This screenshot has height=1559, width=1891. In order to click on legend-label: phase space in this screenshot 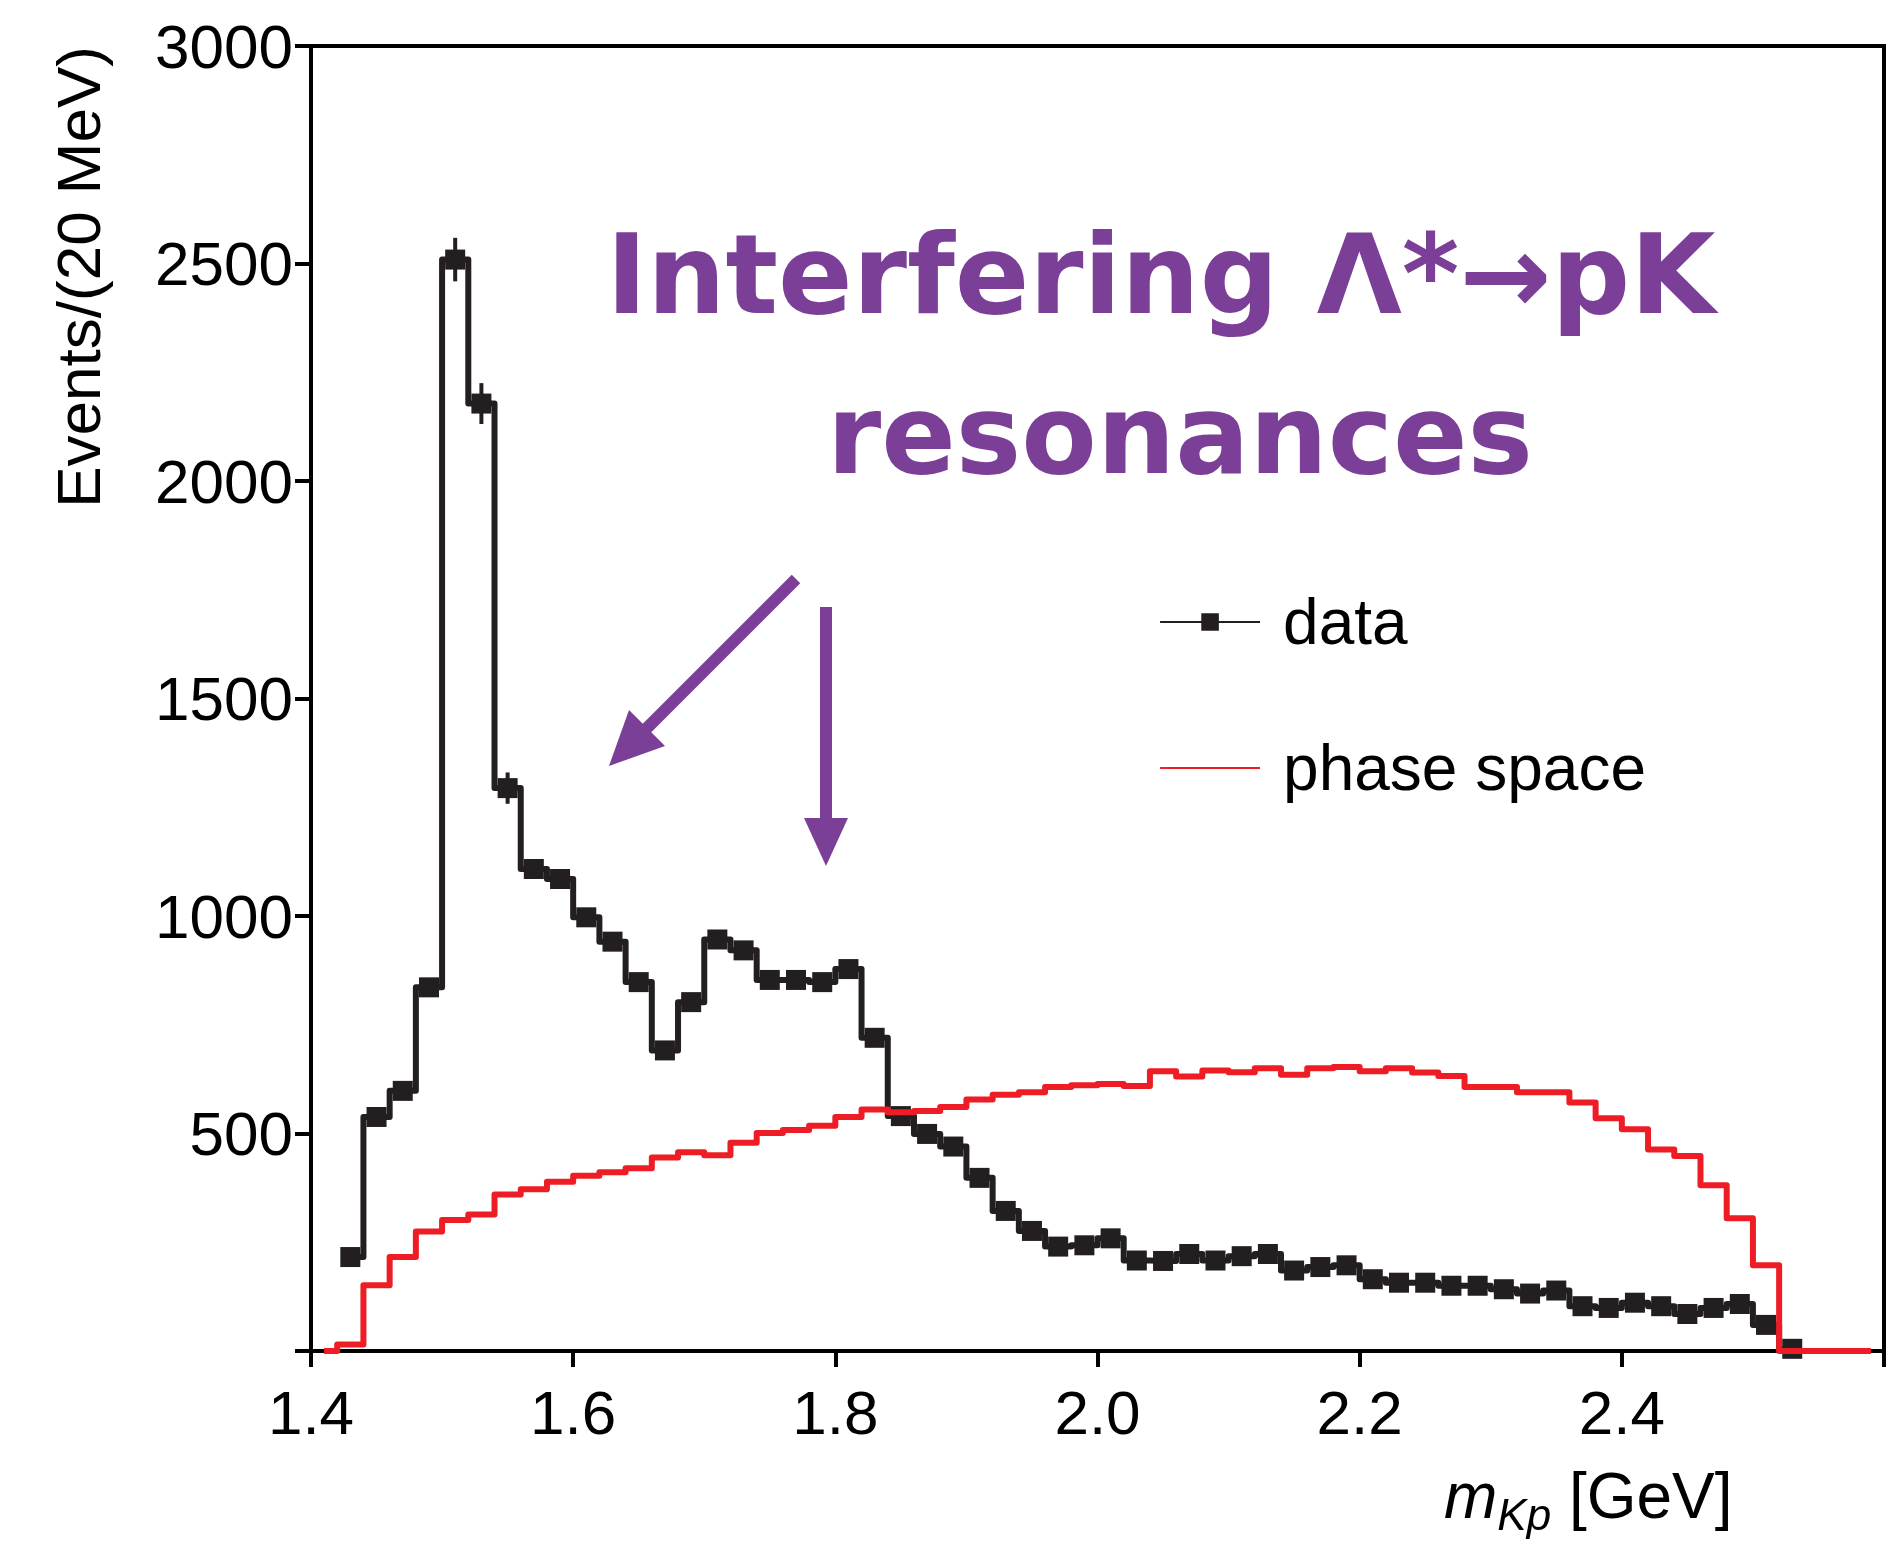, I will do `click(1464, 768)`.